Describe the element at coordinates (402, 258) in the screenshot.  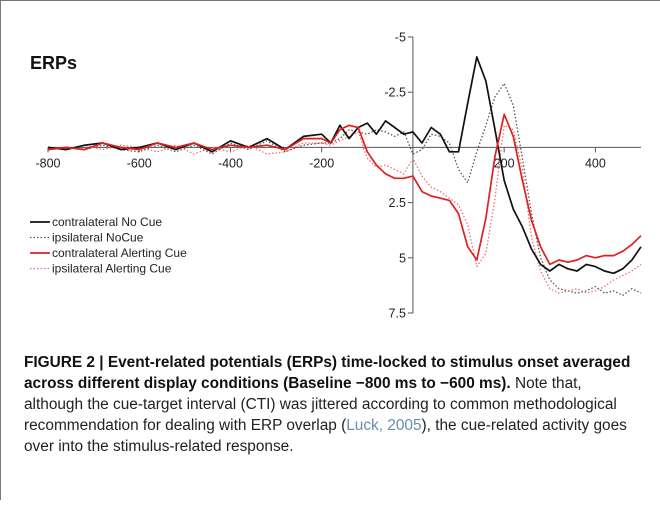
I see `y-tick-label: 5` at that location.